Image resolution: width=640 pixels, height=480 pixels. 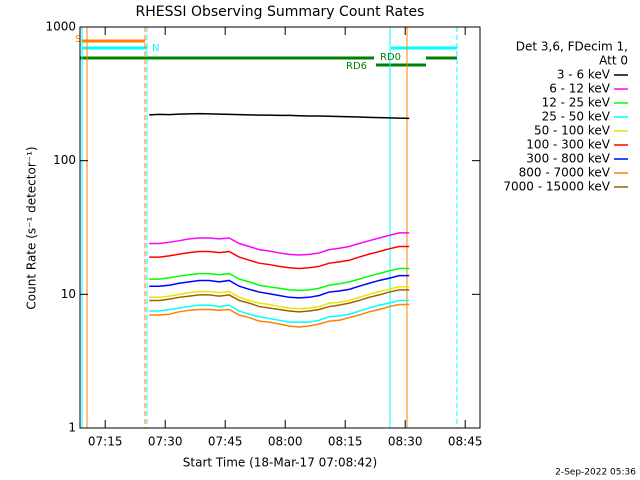 What do you see at coordinates (165, 442) in the screenshot?
I see `x-tick-label: 07:30` at bounding box center [165, 442].